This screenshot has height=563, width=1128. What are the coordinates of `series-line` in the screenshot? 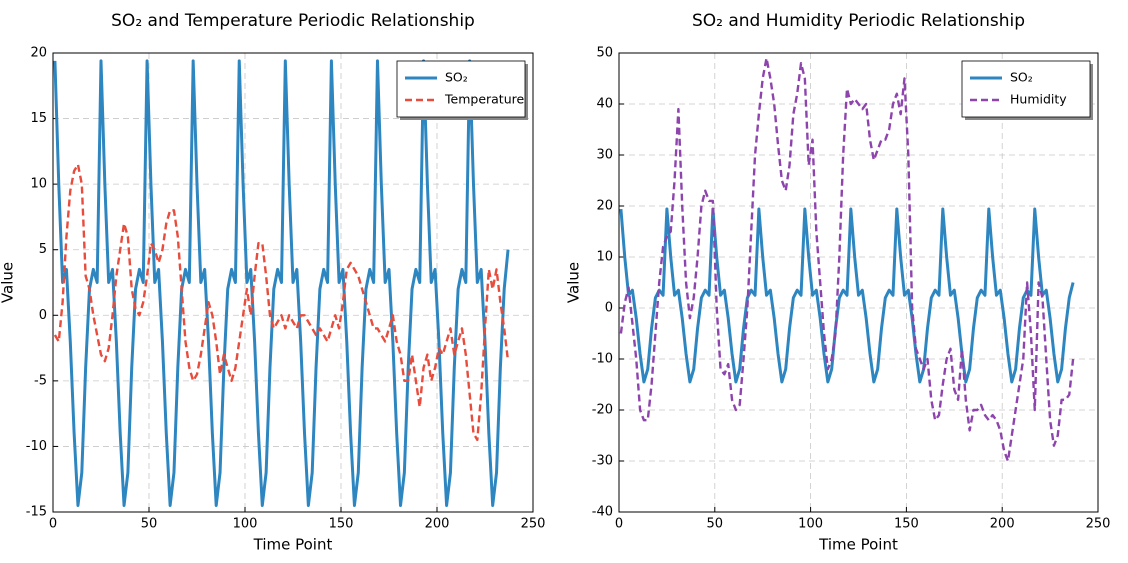 It's located at (847, 295).